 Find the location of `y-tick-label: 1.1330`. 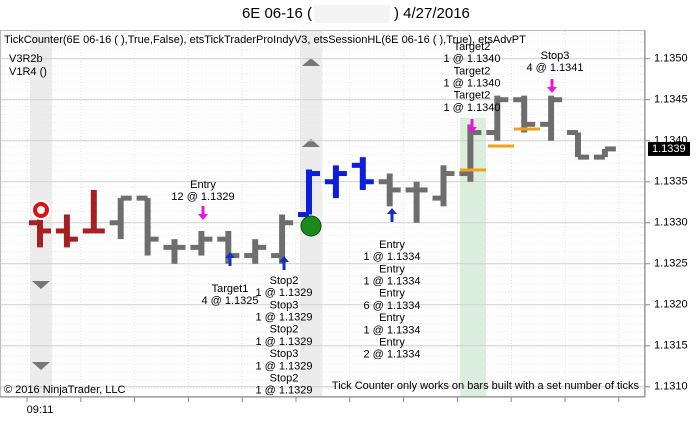

y-tick-label: 1.1330 is located at coordinates (671, 223).